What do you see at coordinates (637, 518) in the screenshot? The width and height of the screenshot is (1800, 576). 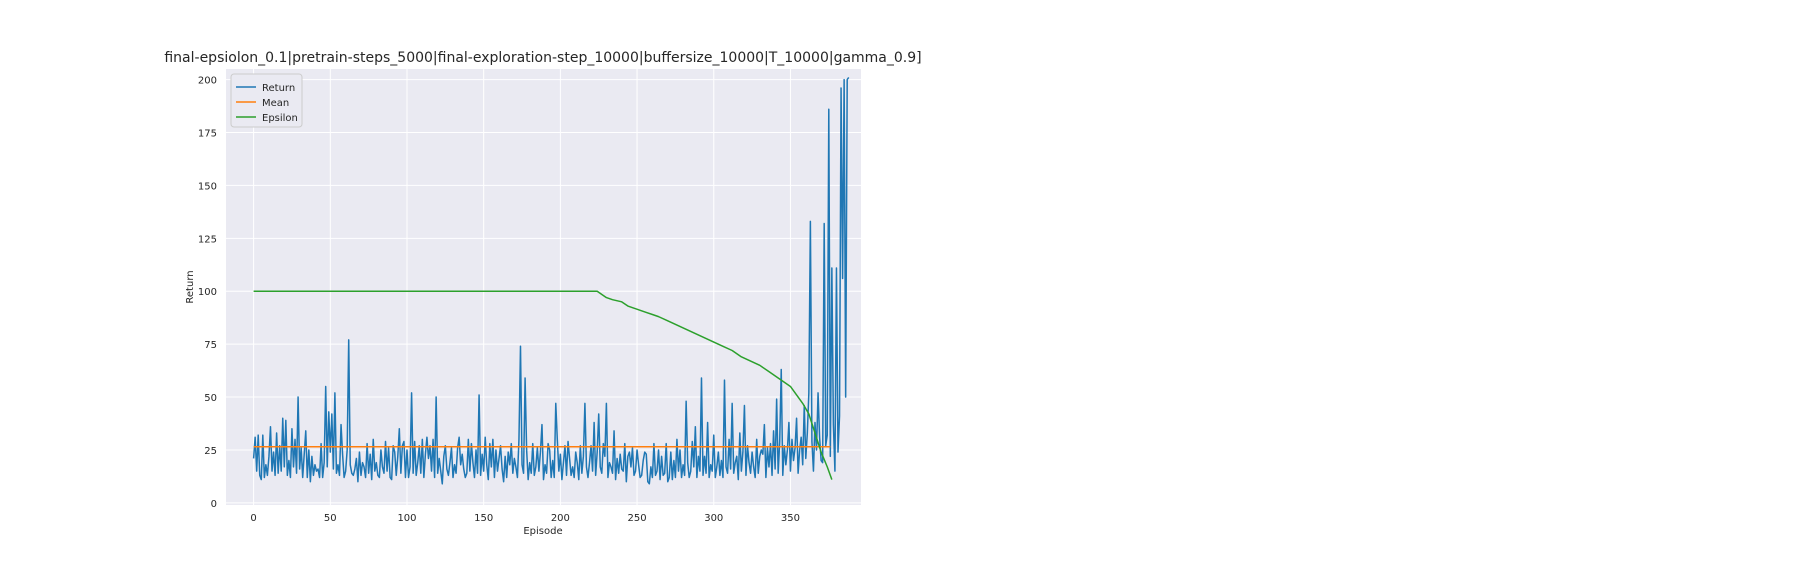 I see `x-tick-label: 250` at bounding box center [637, 518].